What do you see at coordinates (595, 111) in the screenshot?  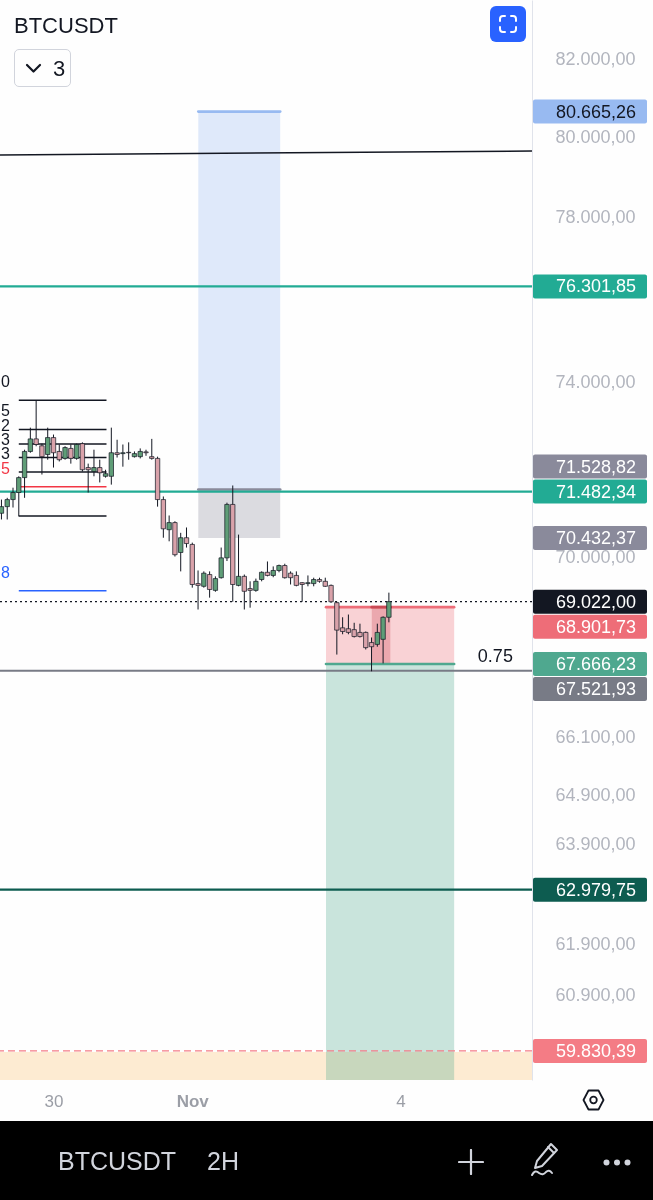 I see `text: 80.665,26` at bounding box center [595, 111].